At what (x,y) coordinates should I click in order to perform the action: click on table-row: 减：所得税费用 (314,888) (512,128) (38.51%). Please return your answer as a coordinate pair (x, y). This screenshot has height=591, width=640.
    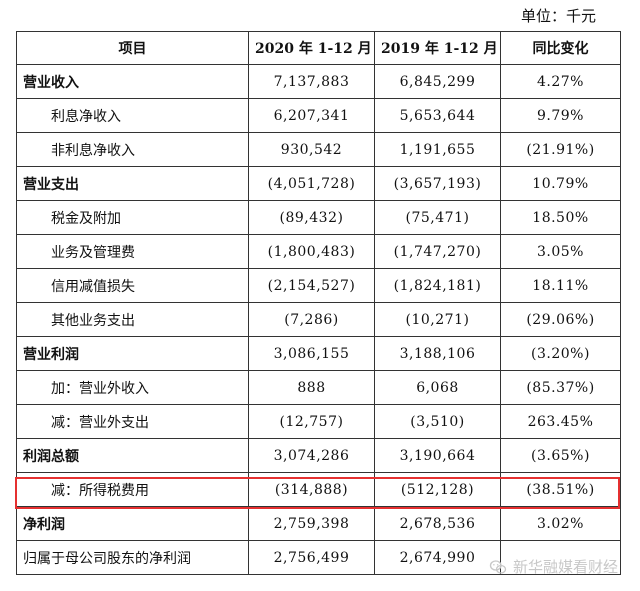
    Looking at the image, I should click on (318, 489).